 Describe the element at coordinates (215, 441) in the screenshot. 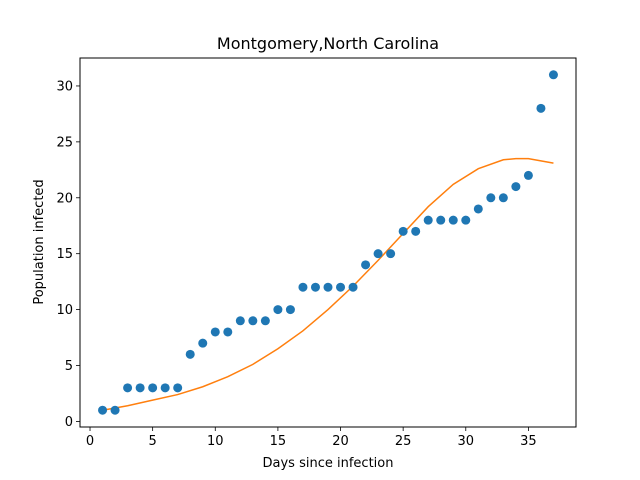

I see `x-tick-label: 10` at that location.